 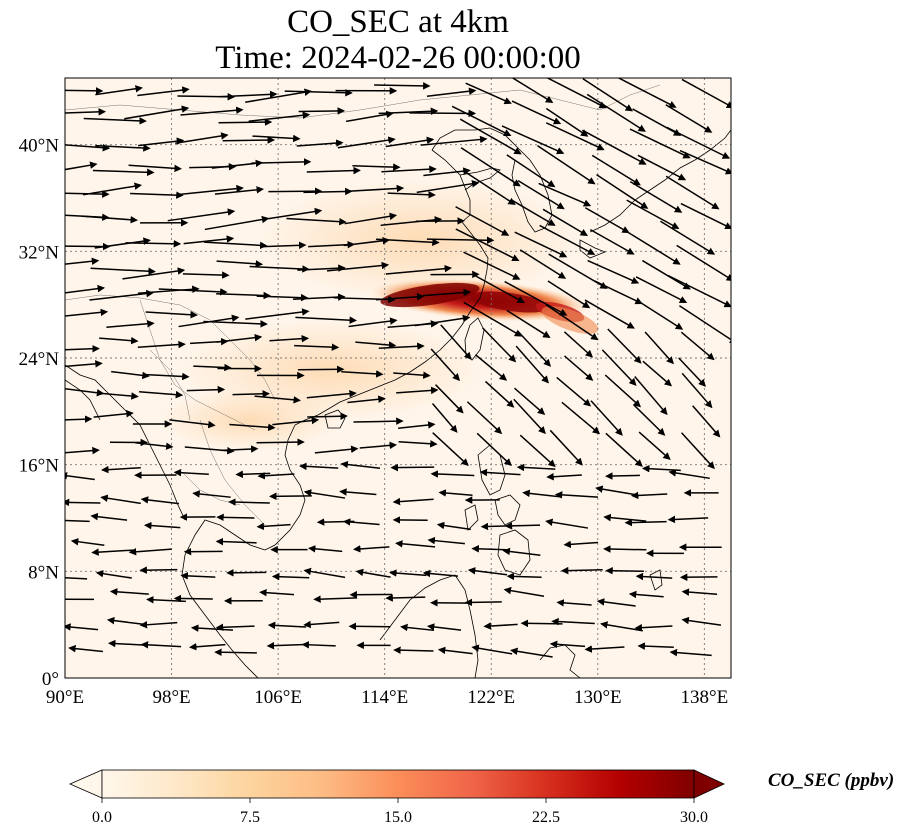 What do you see at coordinates (398, 22) in the screenshot?
I see `map-title: CO_SEC at 4km` at bounding box center [398, 22].